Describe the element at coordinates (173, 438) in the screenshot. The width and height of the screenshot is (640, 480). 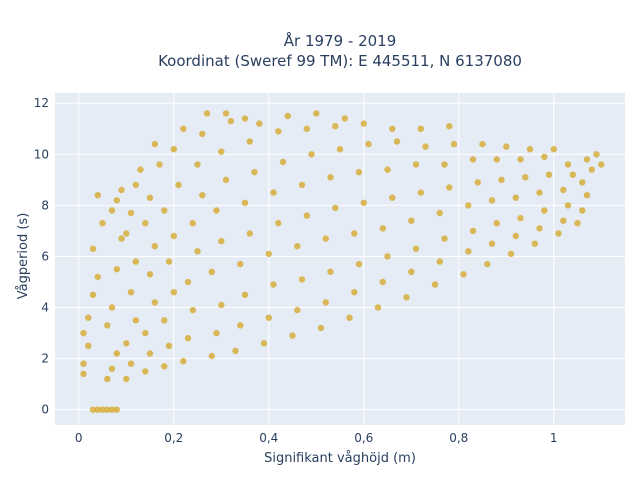
I see `x-tick-label: 0,2` at that location.